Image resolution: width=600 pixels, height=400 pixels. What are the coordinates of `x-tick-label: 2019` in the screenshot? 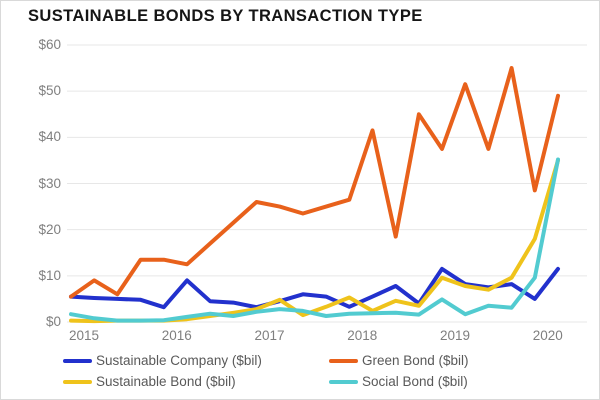 It's located at (455, 335).